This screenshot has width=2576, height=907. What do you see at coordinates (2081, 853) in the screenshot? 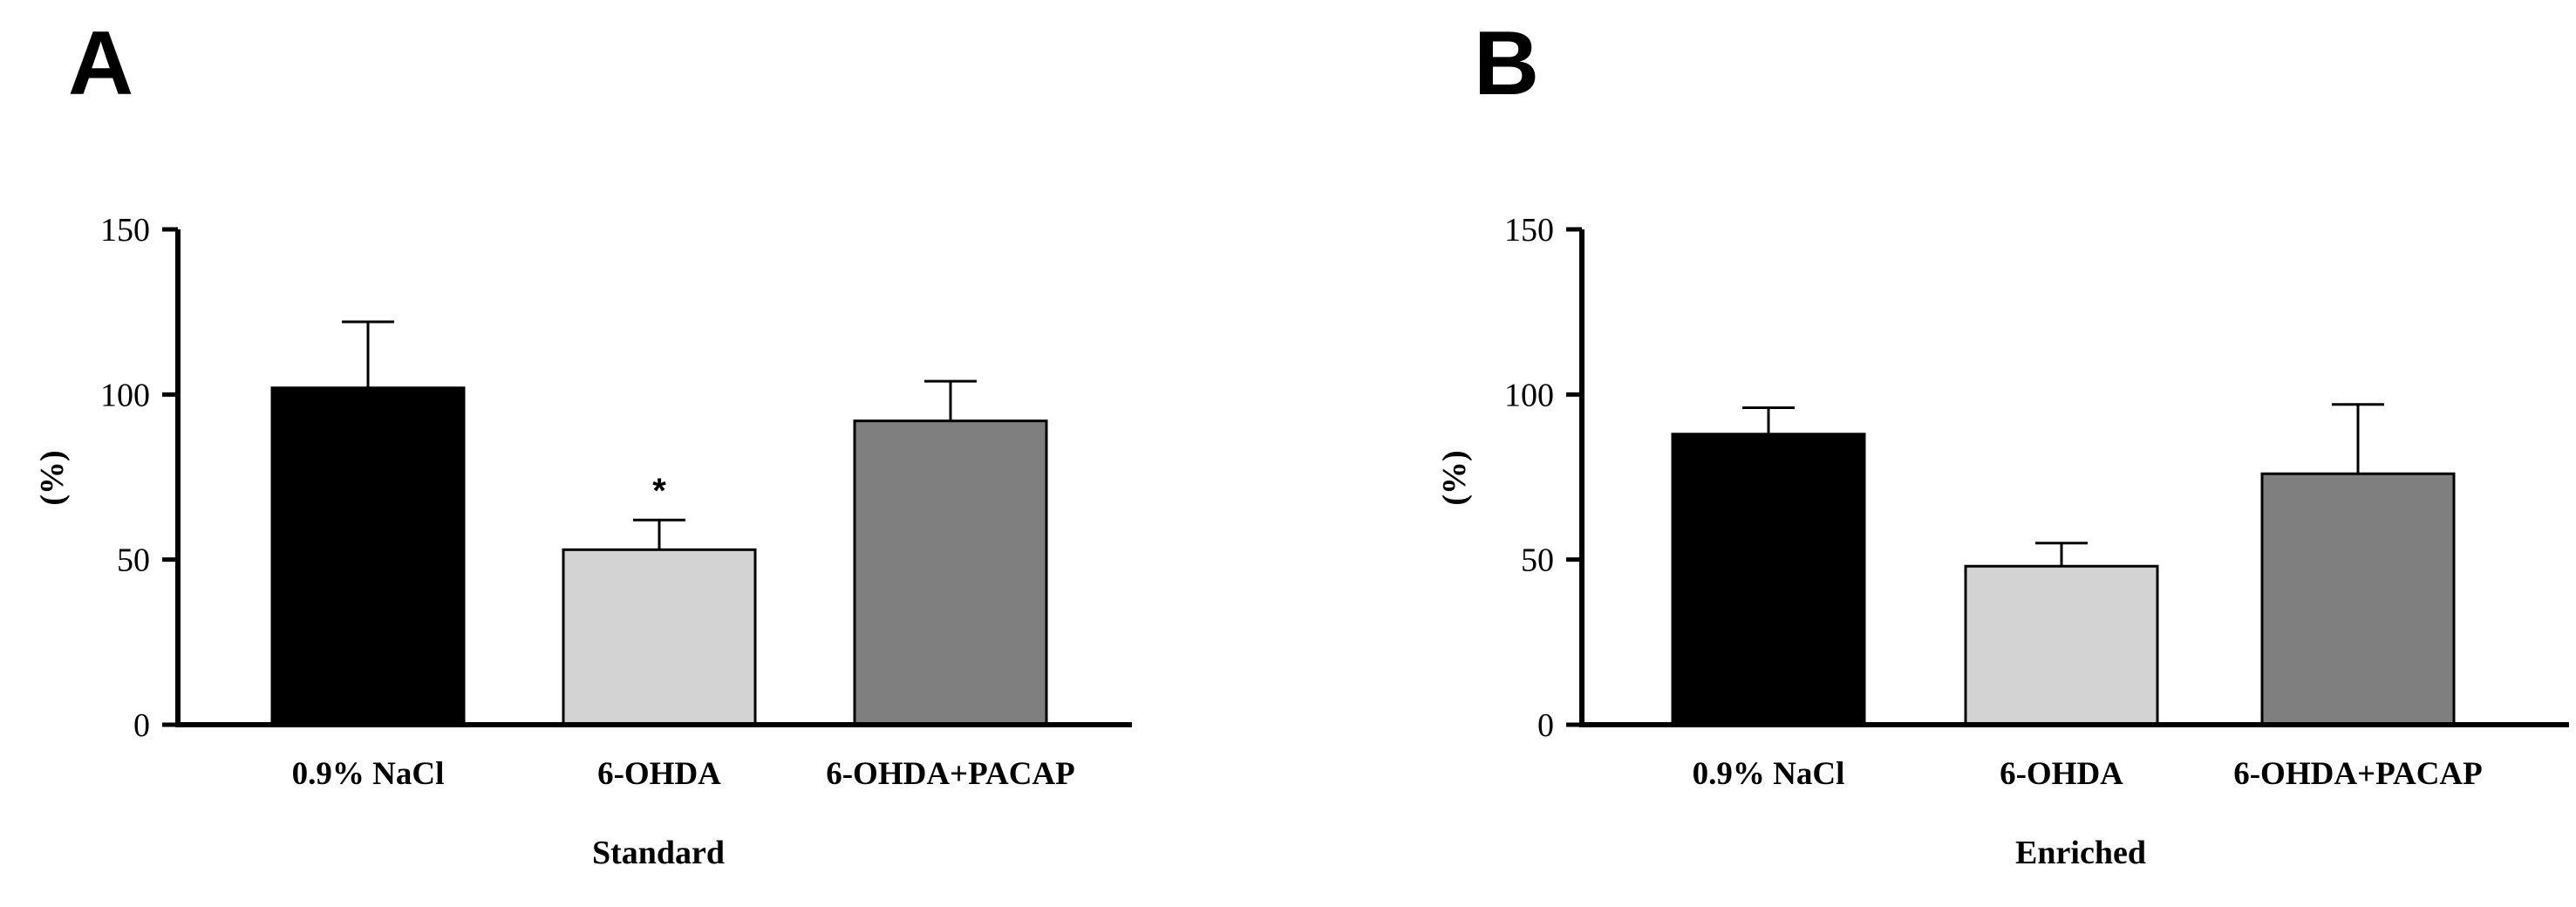
I see `panel-b-x-axis-label: Enriched` at bounding box center [2081, 853].